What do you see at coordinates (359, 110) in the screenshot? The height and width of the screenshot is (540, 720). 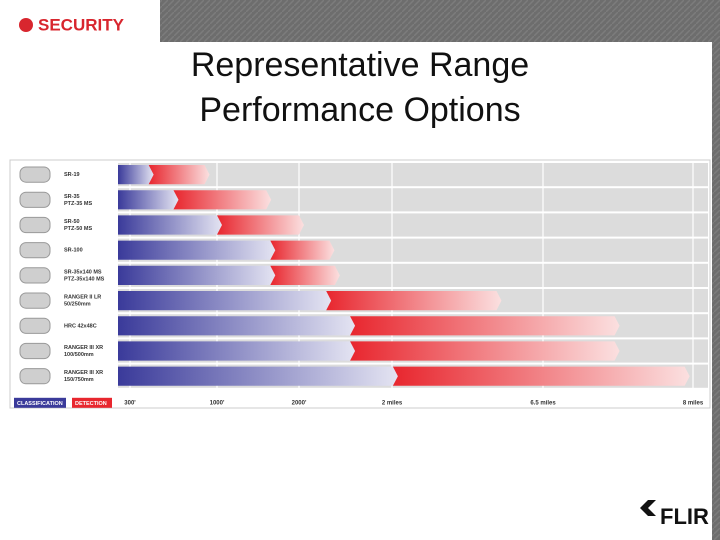 I see `title-line: Performance Options` at bounding box center [359, 110].